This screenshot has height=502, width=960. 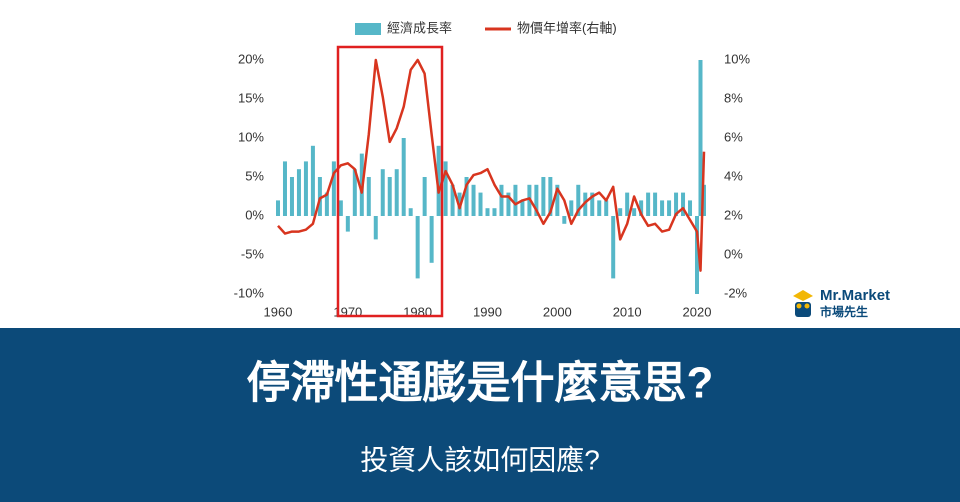 I want to click on x-tick-label: 2010, so click(x=627, y=311).